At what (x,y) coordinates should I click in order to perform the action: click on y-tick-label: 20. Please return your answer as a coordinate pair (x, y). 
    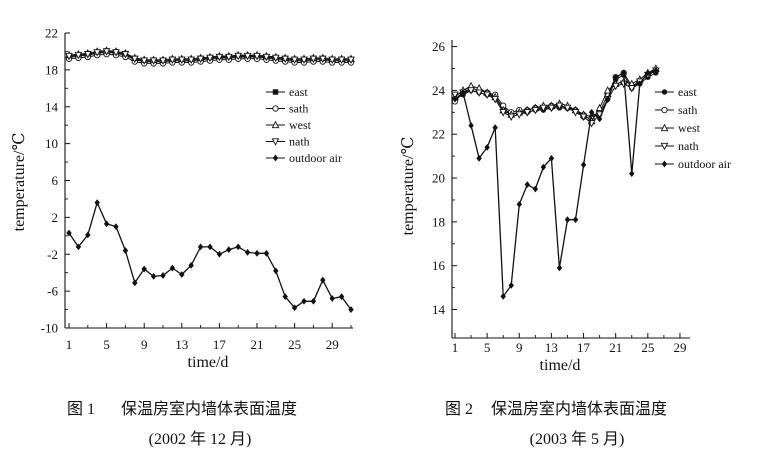
    Looking at the image, I should click on (438, 178).